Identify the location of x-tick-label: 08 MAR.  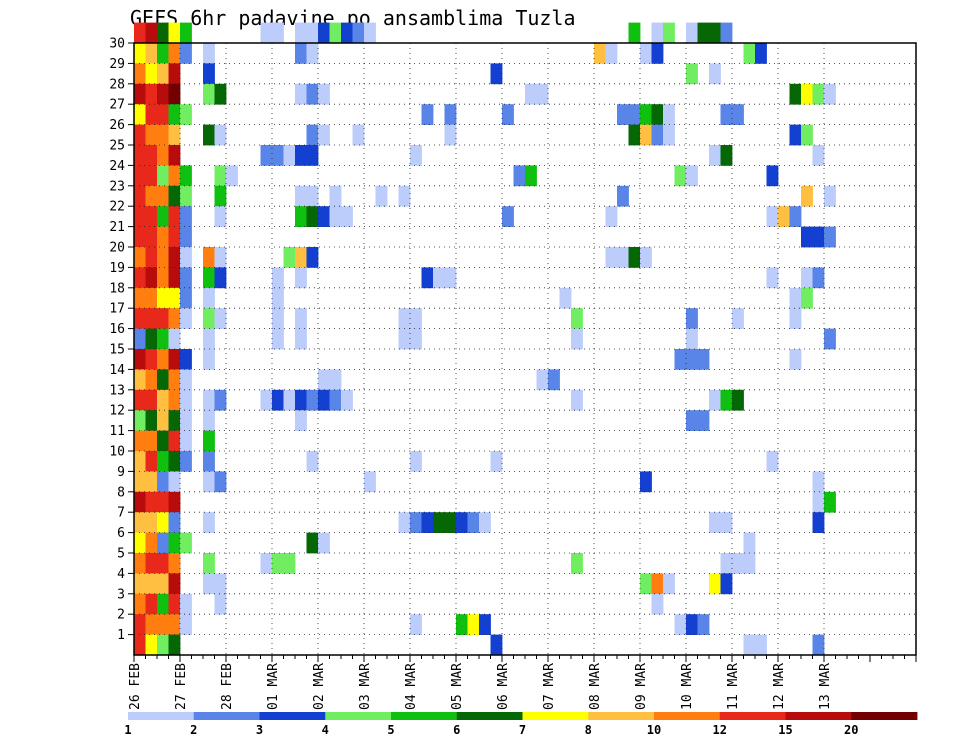
(595, 686).